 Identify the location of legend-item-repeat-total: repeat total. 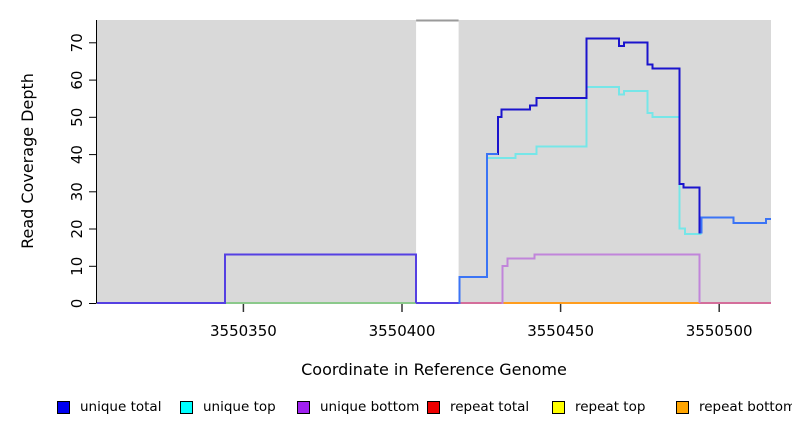
(478, 407).